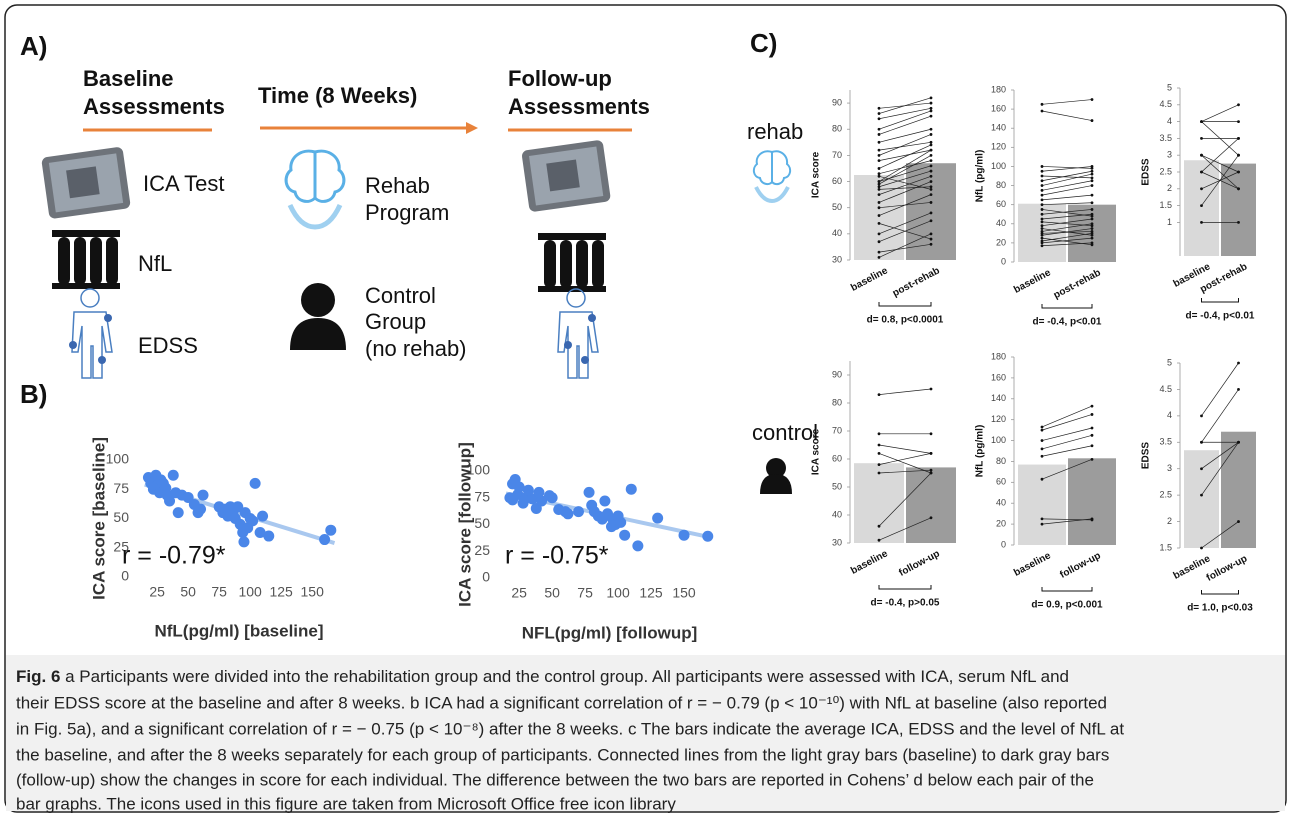  What do you see at coordinates (816, 174) in the screenshot?
I see `y-axis-label: ICA score` at bounding box center [816, 174].